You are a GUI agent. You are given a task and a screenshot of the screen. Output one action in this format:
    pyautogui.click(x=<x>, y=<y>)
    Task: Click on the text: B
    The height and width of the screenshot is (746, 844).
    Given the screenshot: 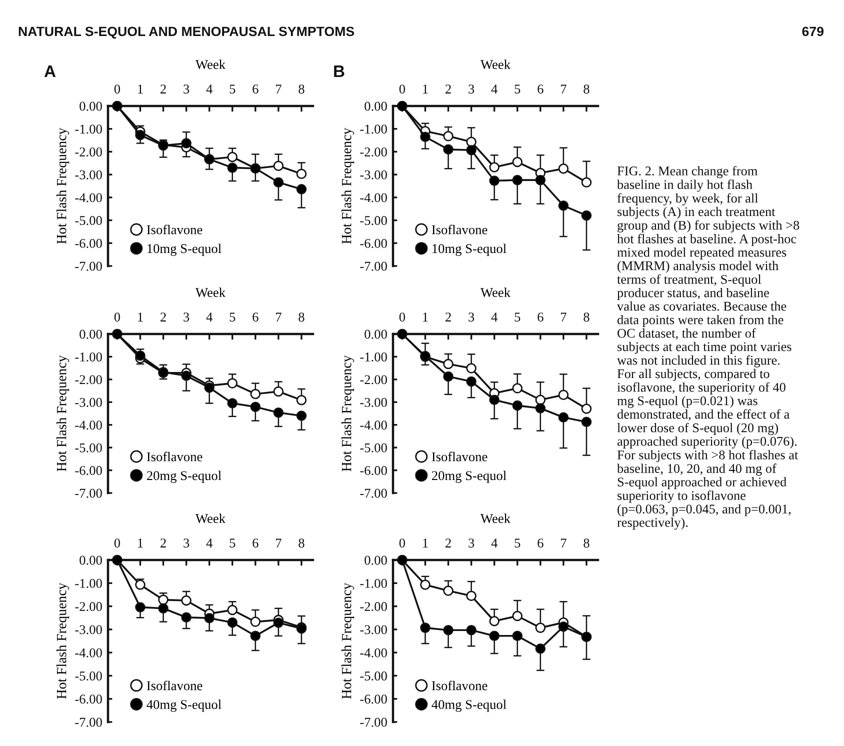 What is the action you would take?
    pyautogui.click(x=339, y=71)
    